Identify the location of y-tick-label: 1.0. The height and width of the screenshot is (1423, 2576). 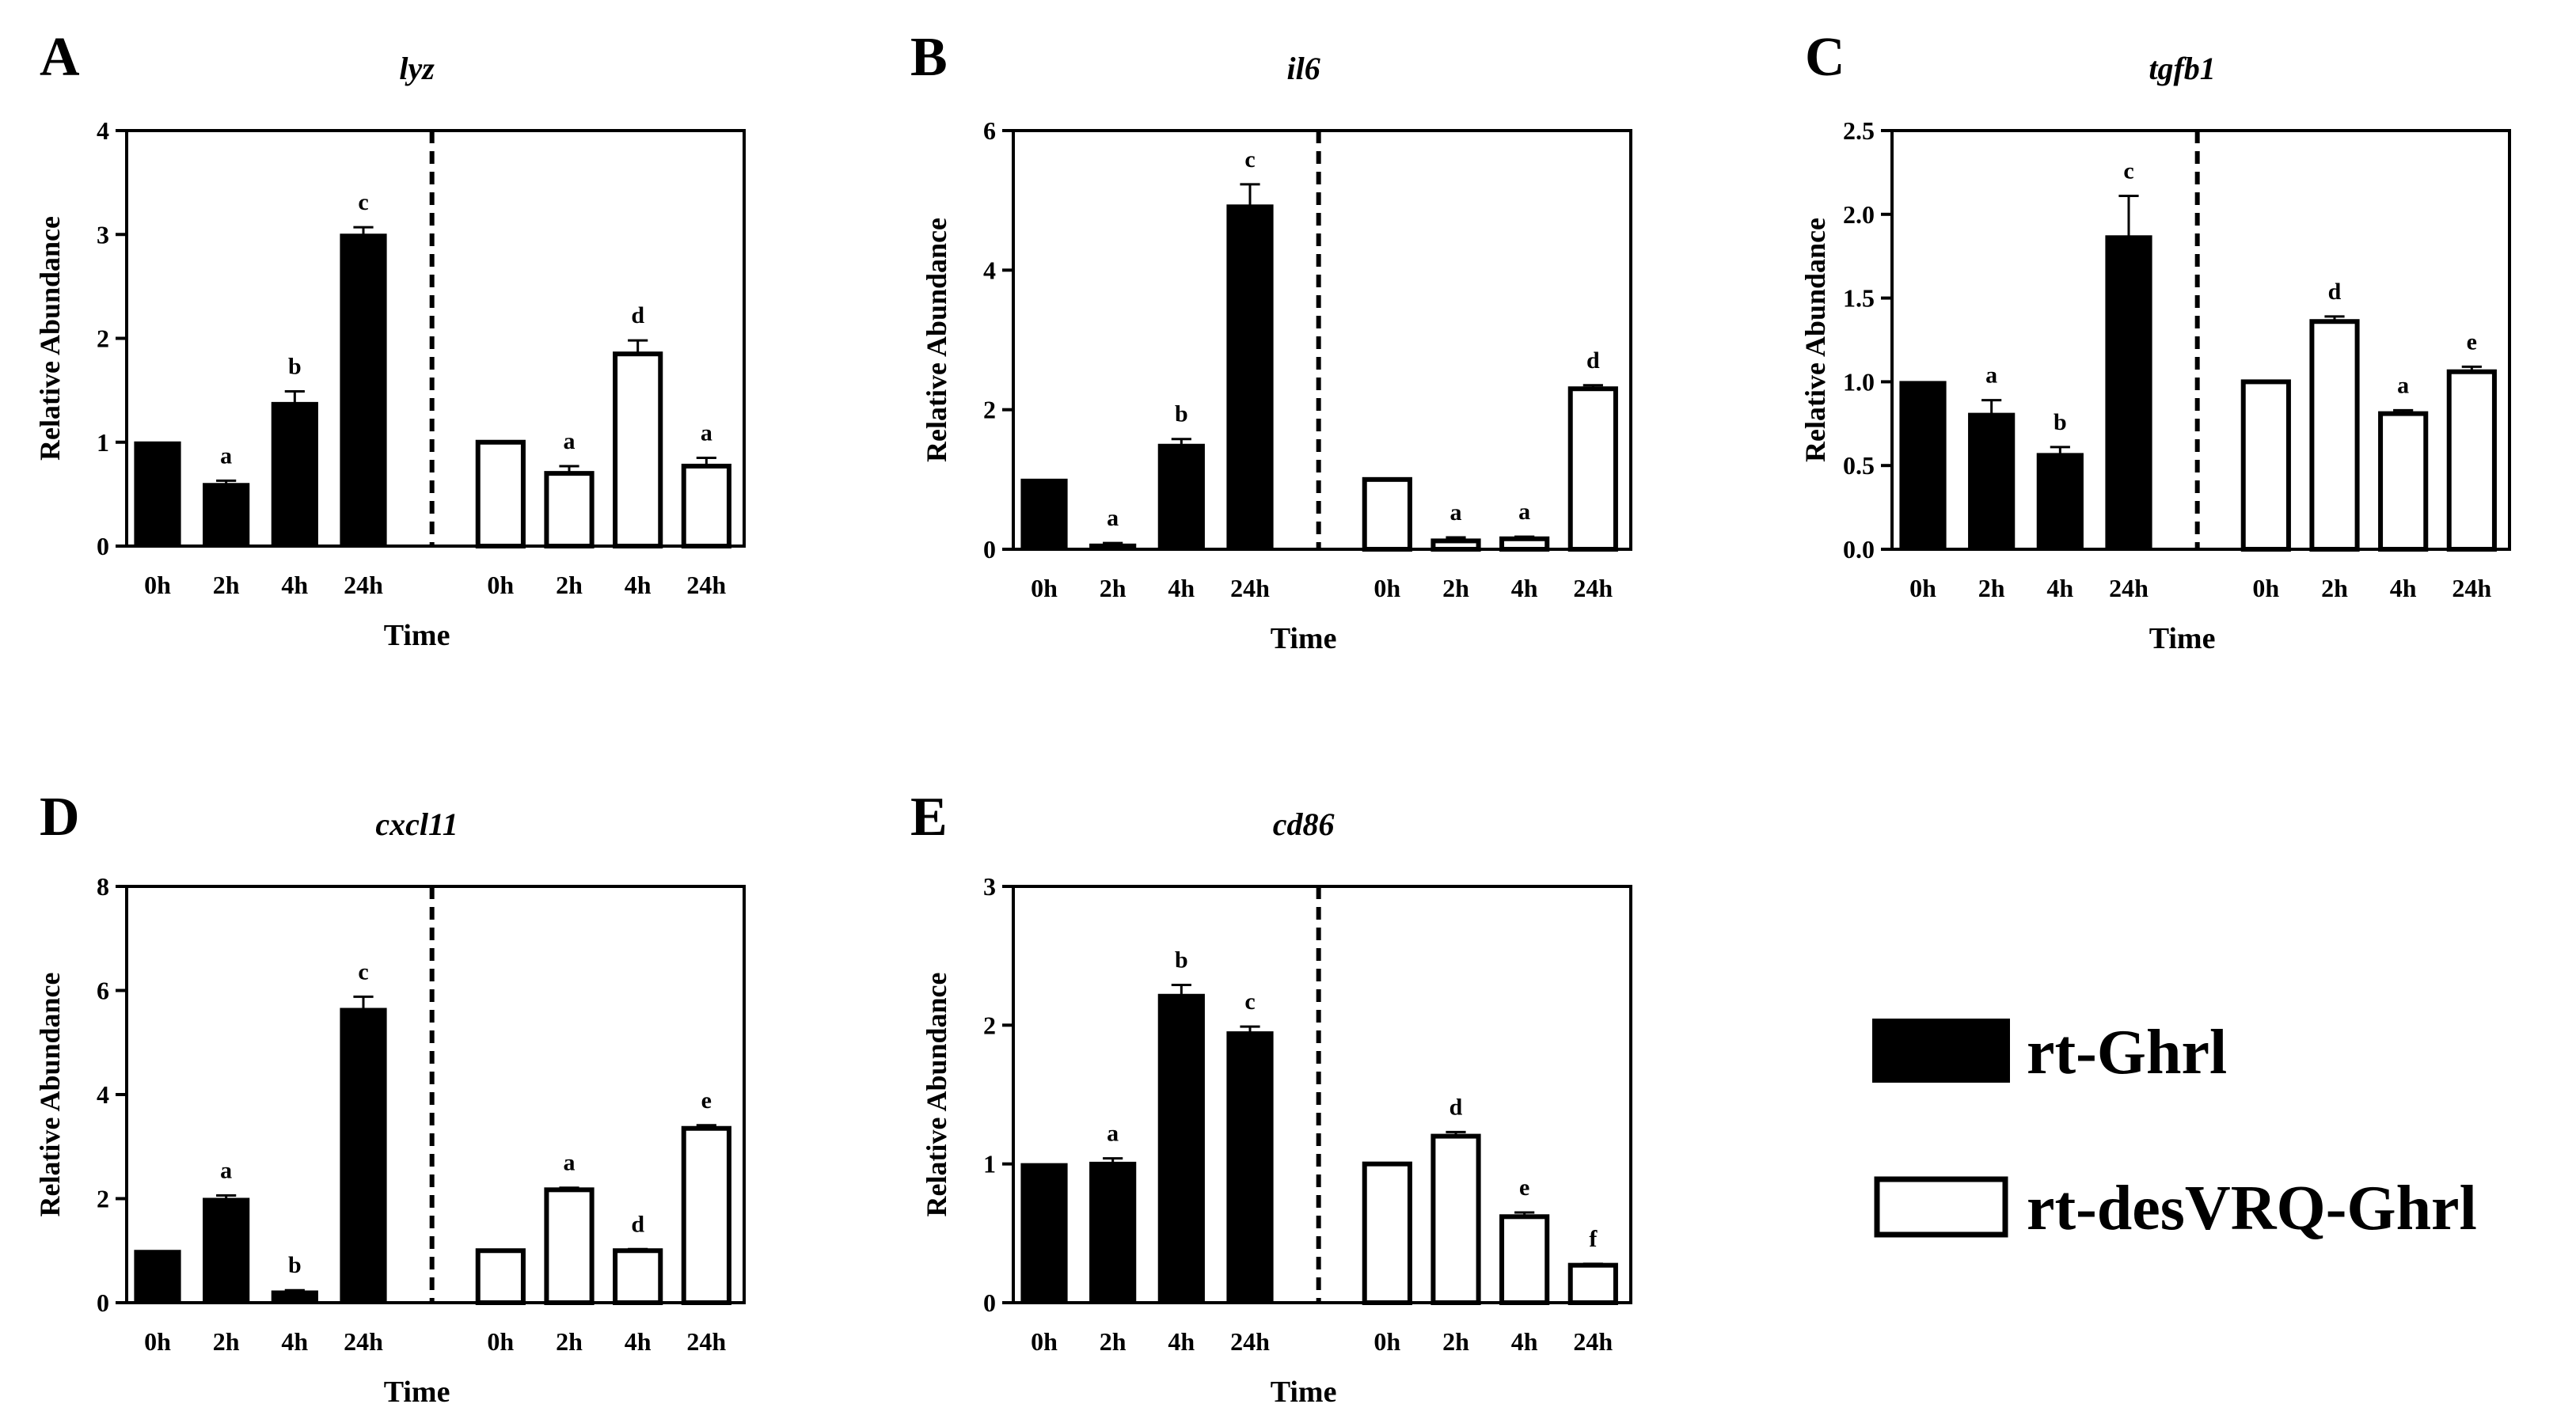
(1859, 381).